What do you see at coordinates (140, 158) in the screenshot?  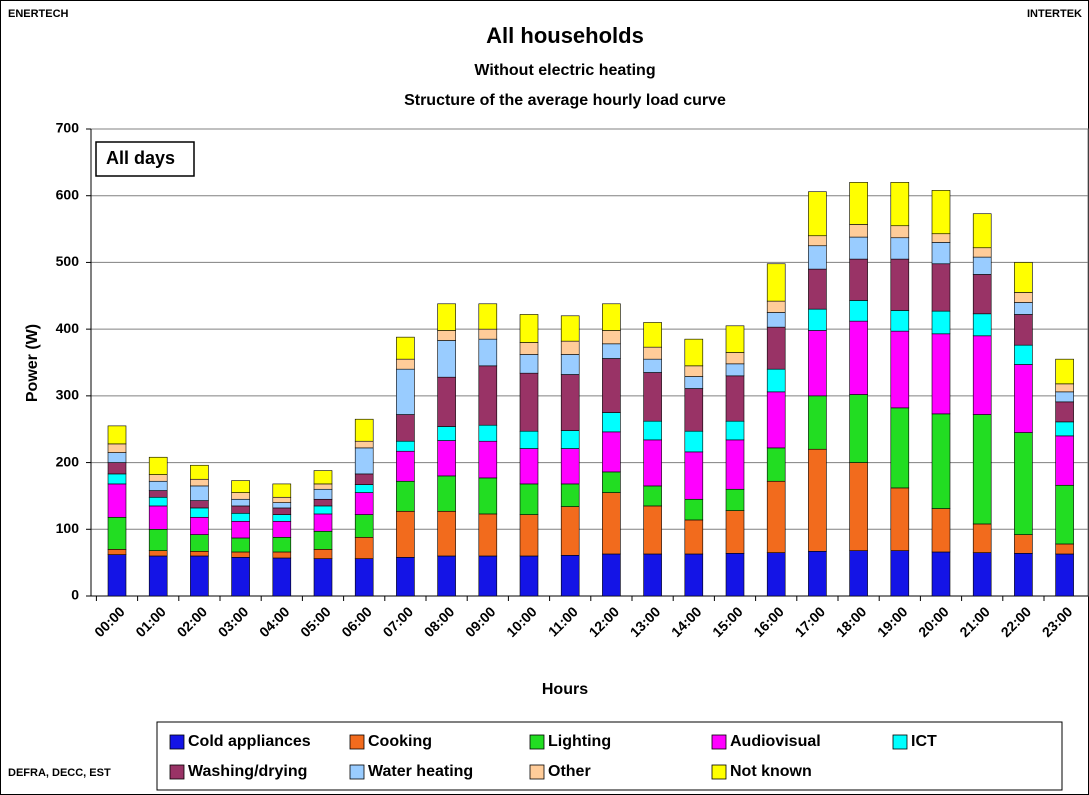 I see `annotation: All days` at bounding box center [140, 158].